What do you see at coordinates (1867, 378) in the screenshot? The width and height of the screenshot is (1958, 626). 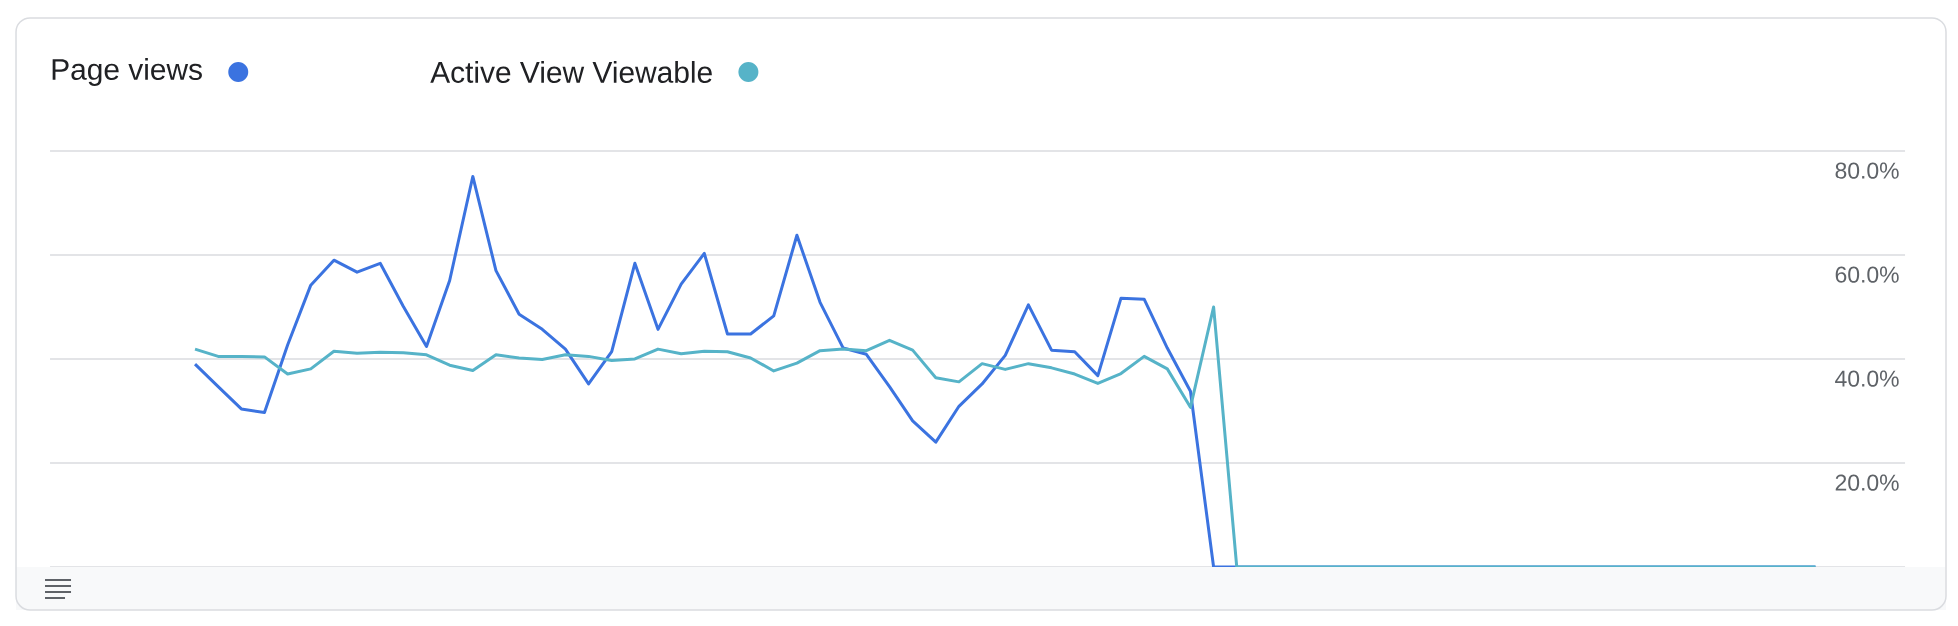 I see `y-tick-label: 40.0%` at bounding box center [1867, 378].